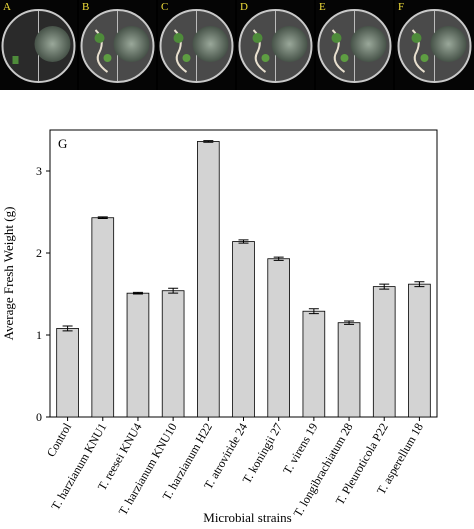  I want to click on y-axis: 0 1 2 3, so click(43, 294).